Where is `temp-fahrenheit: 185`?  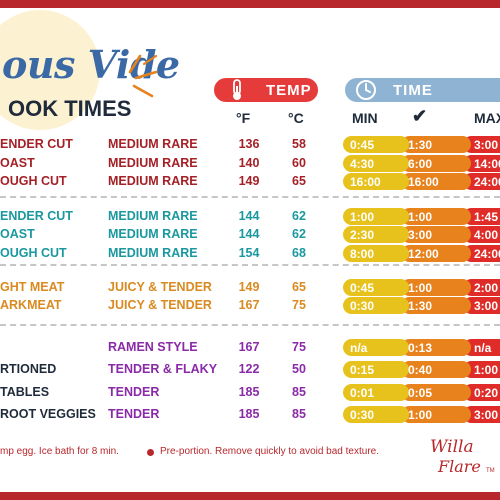 temp-fahrenheit: 185 is located at coordinates (249, 392).